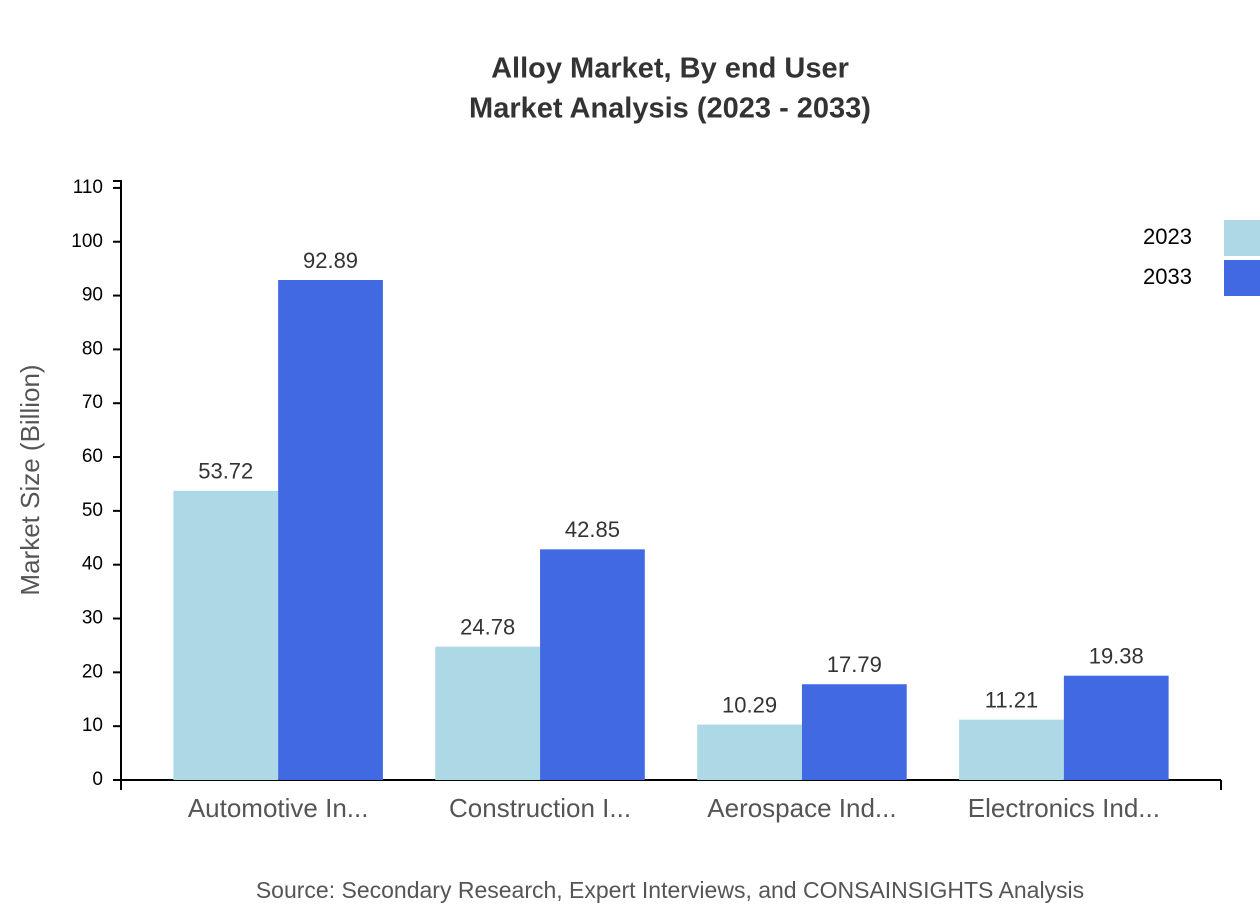 The image size is (1260, 920). Describe the element at coordinates (92, 456) in the screenshot. I see `y-tick-label: 60` at that location.